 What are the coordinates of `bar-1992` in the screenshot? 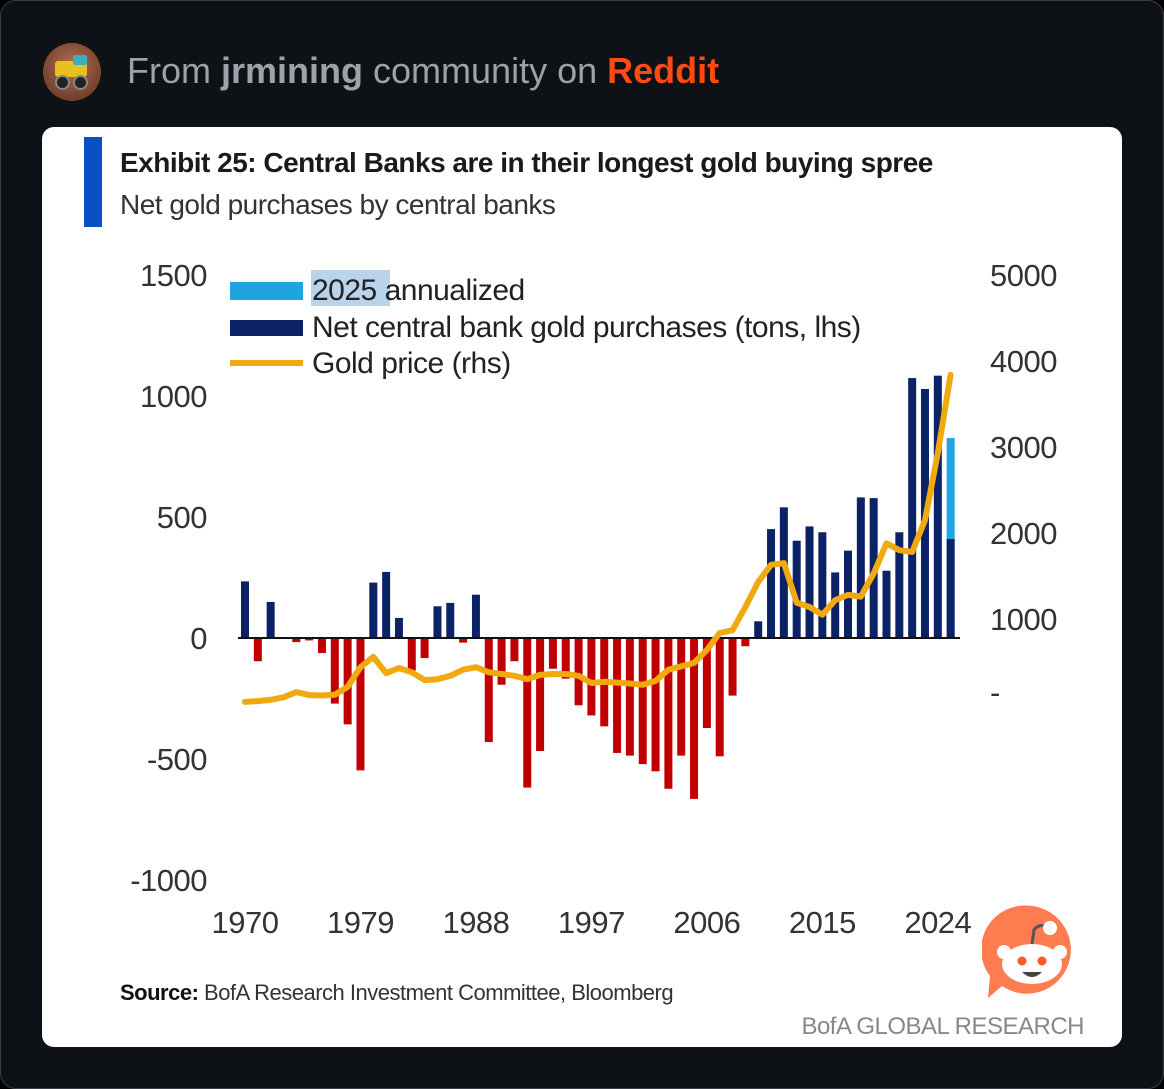 It's located at (527, 713).